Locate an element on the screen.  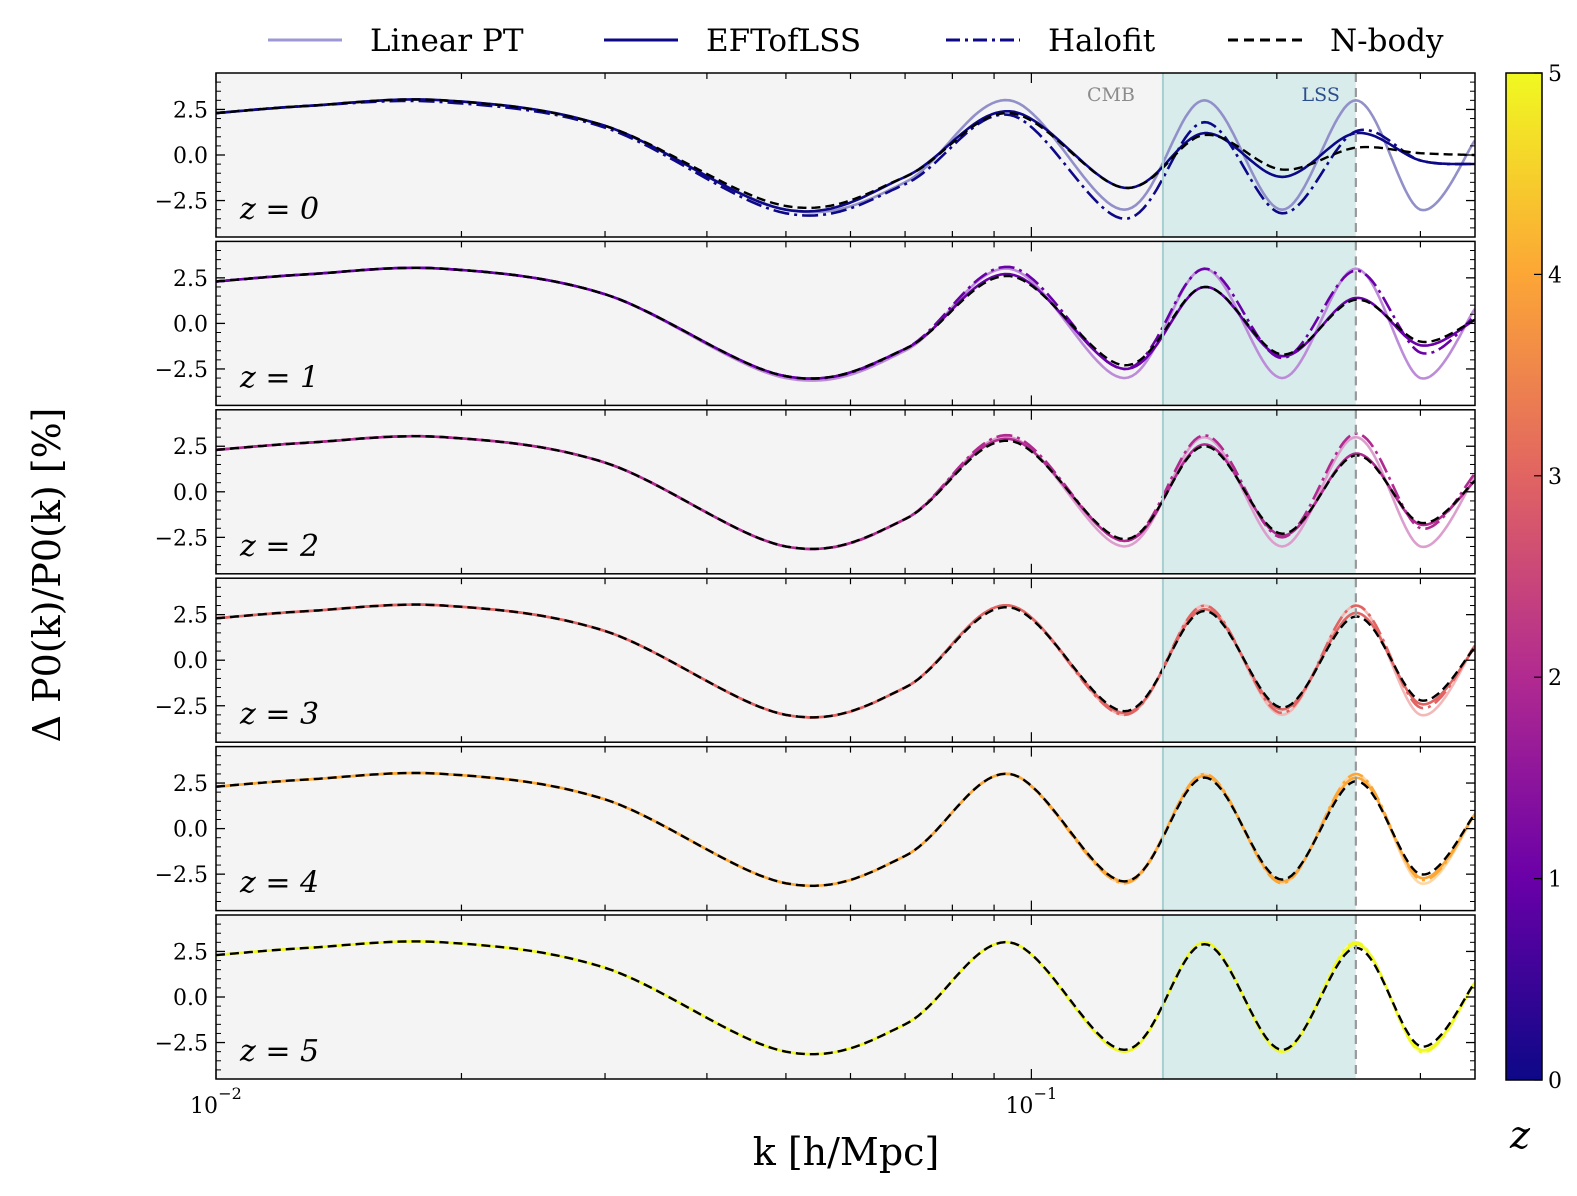
x-tick-label-exponent: −1 is located at coordinates (1046, 1093).